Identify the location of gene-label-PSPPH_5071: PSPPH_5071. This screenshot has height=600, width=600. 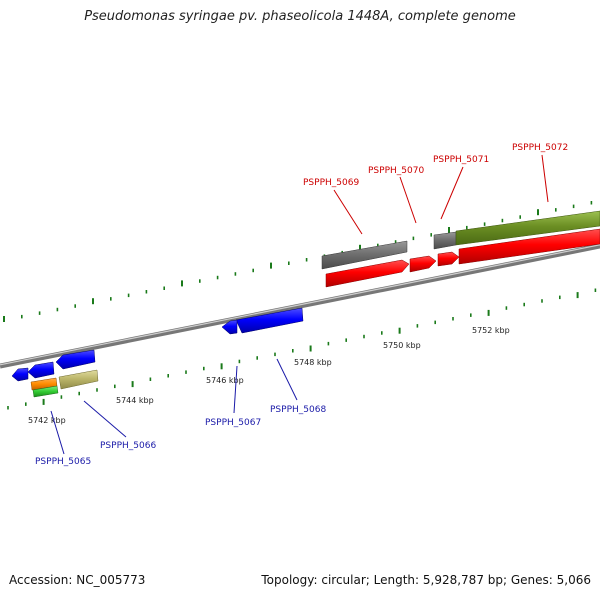
(461, 160).